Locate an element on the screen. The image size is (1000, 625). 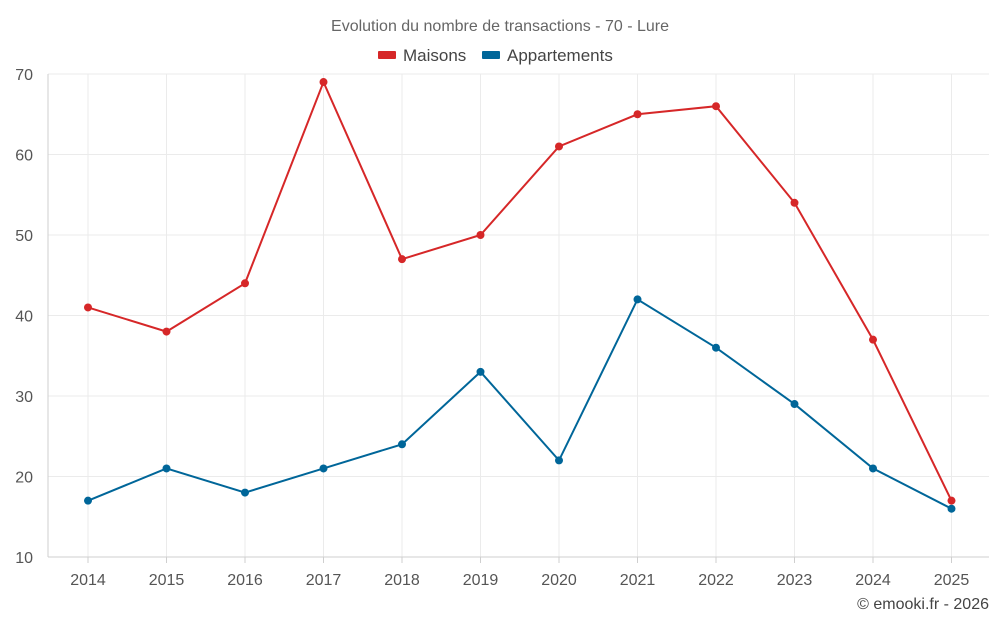
y-tick-label: 60 is located at coordinates (24, 156).